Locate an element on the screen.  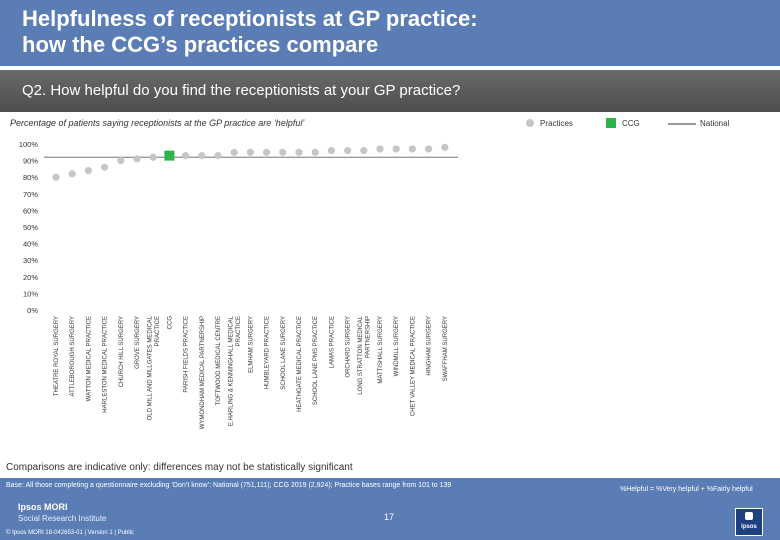
y-tick-label: 10% is located at coordinates (30, 293).